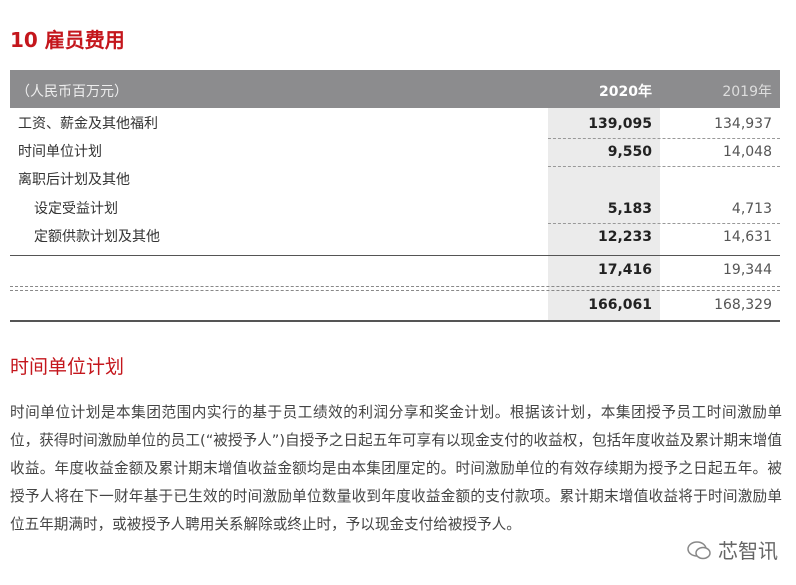 Image resolution: width=796 pixels, height=585 pixels. I want to click on table-row: 设定受益计划 5,183 4,713, so click(395, 209).